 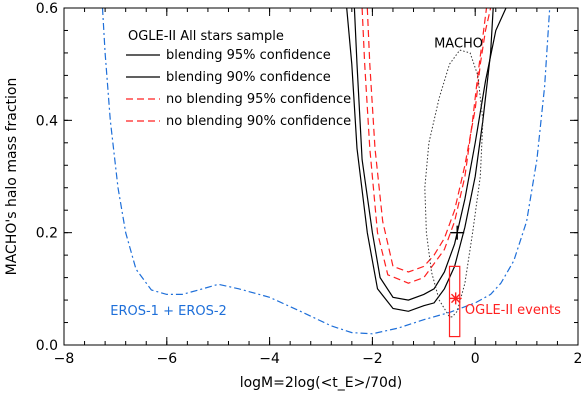 What do you see at coordinates (458, 43) in the screenshot?
I see `annotation-label: MACHO` at bounding box center [458, 43].